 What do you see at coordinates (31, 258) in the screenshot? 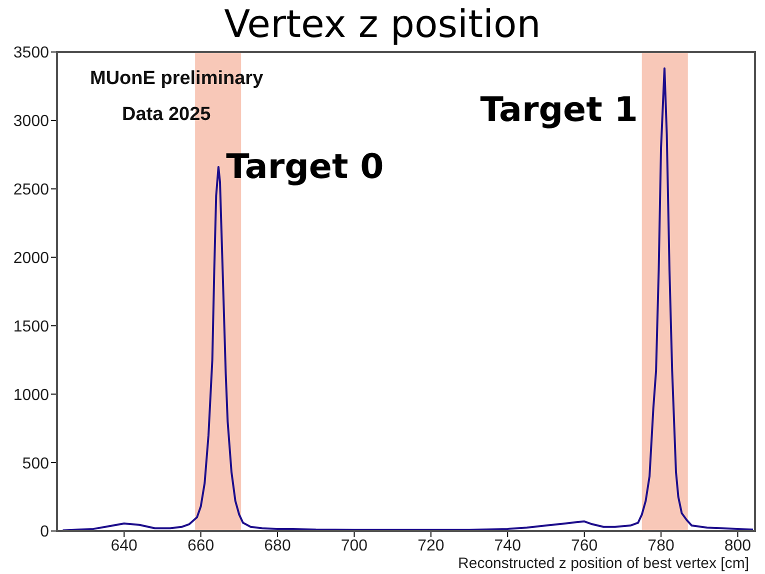
I see `y-tick-label: 2000` at bounding box center [31, 258].